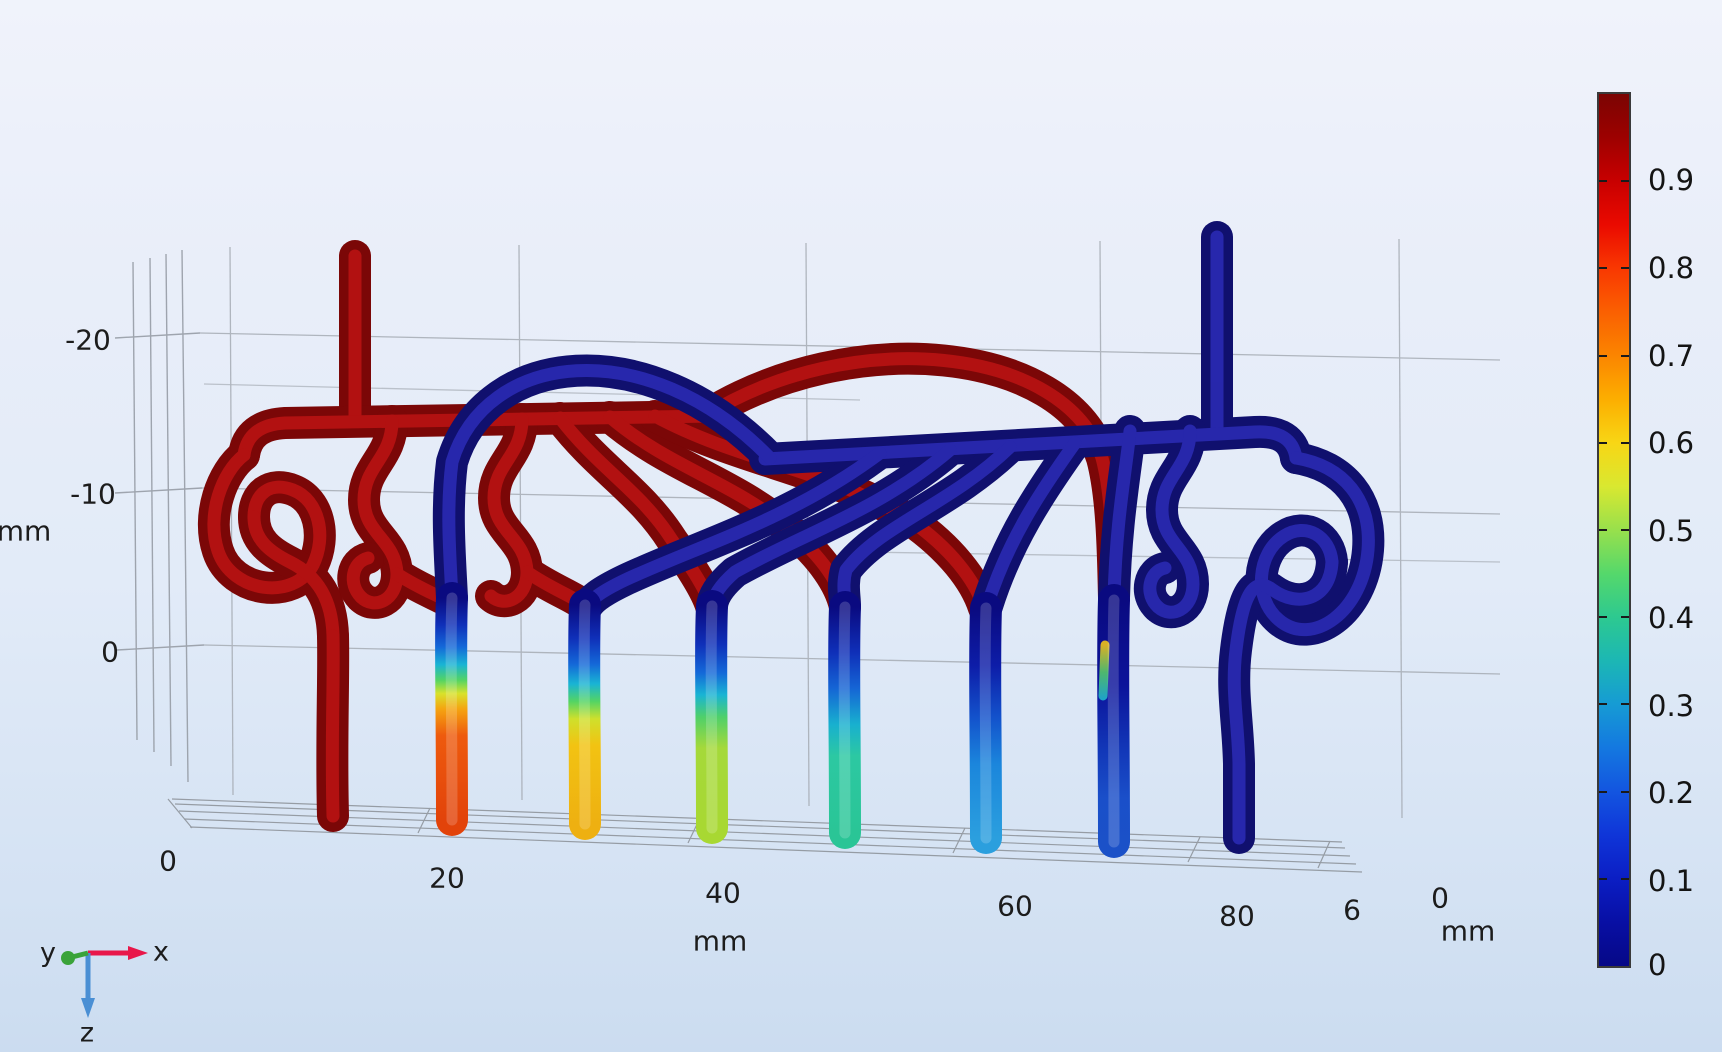  I want to click on y-tick-6: 6, so click(1352, 910).